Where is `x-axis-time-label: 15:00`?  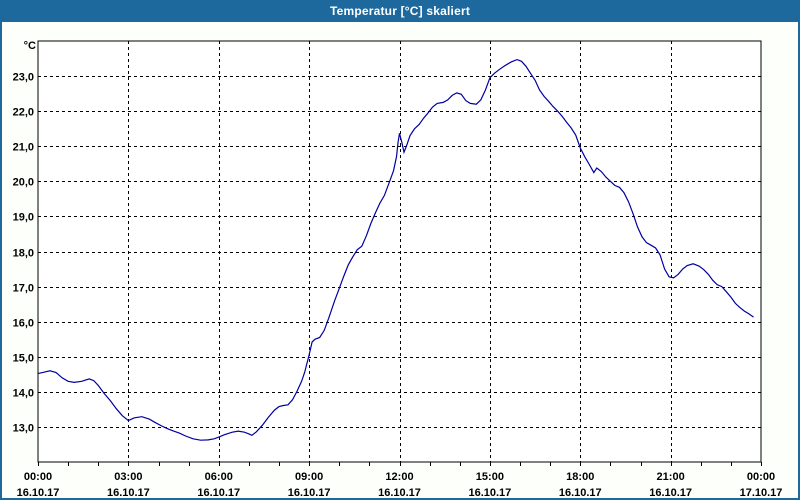 x-axis-time-label: 15:00 is located at coordinates (490, 477).